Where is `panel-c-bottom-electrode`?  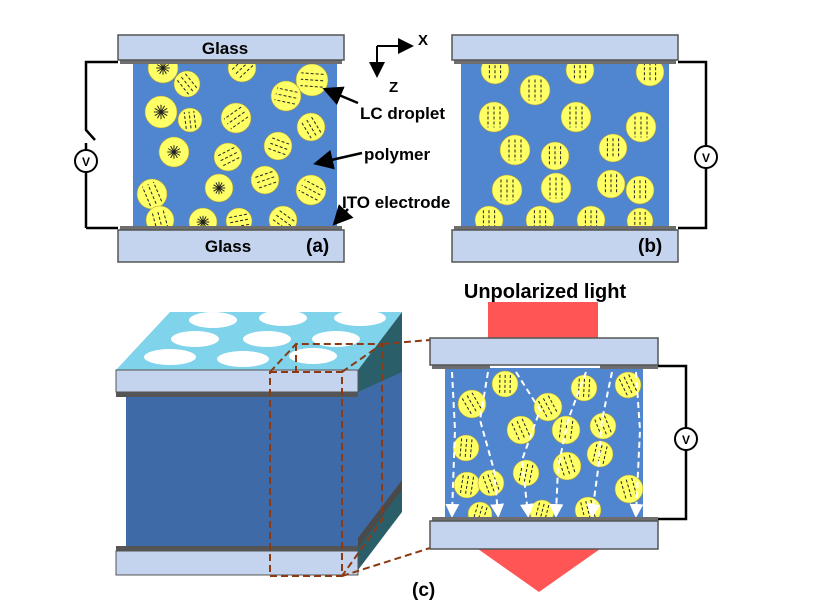
panel-c-bottom-electrode is located at coordinates (545, 519).